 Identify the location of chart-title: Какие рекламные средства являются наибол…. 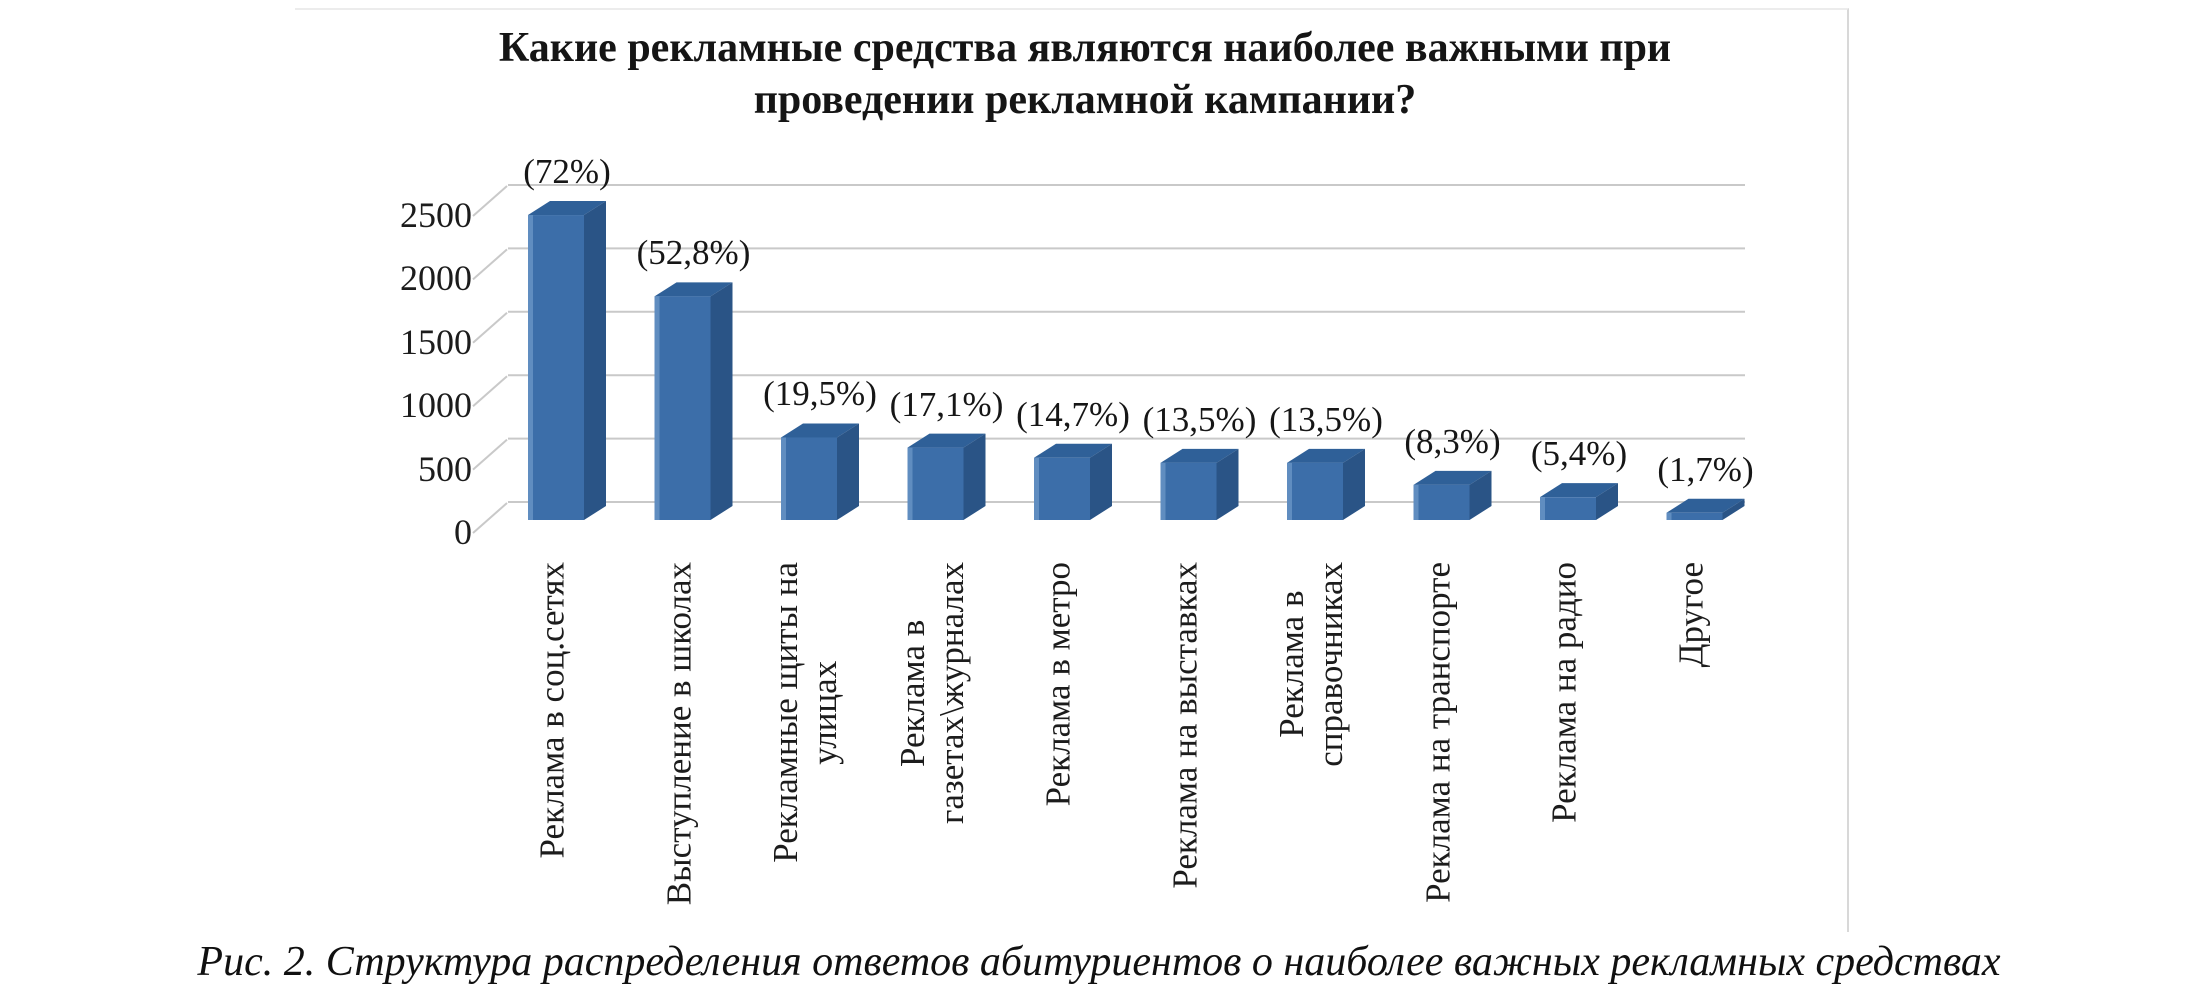
(1085, 74).